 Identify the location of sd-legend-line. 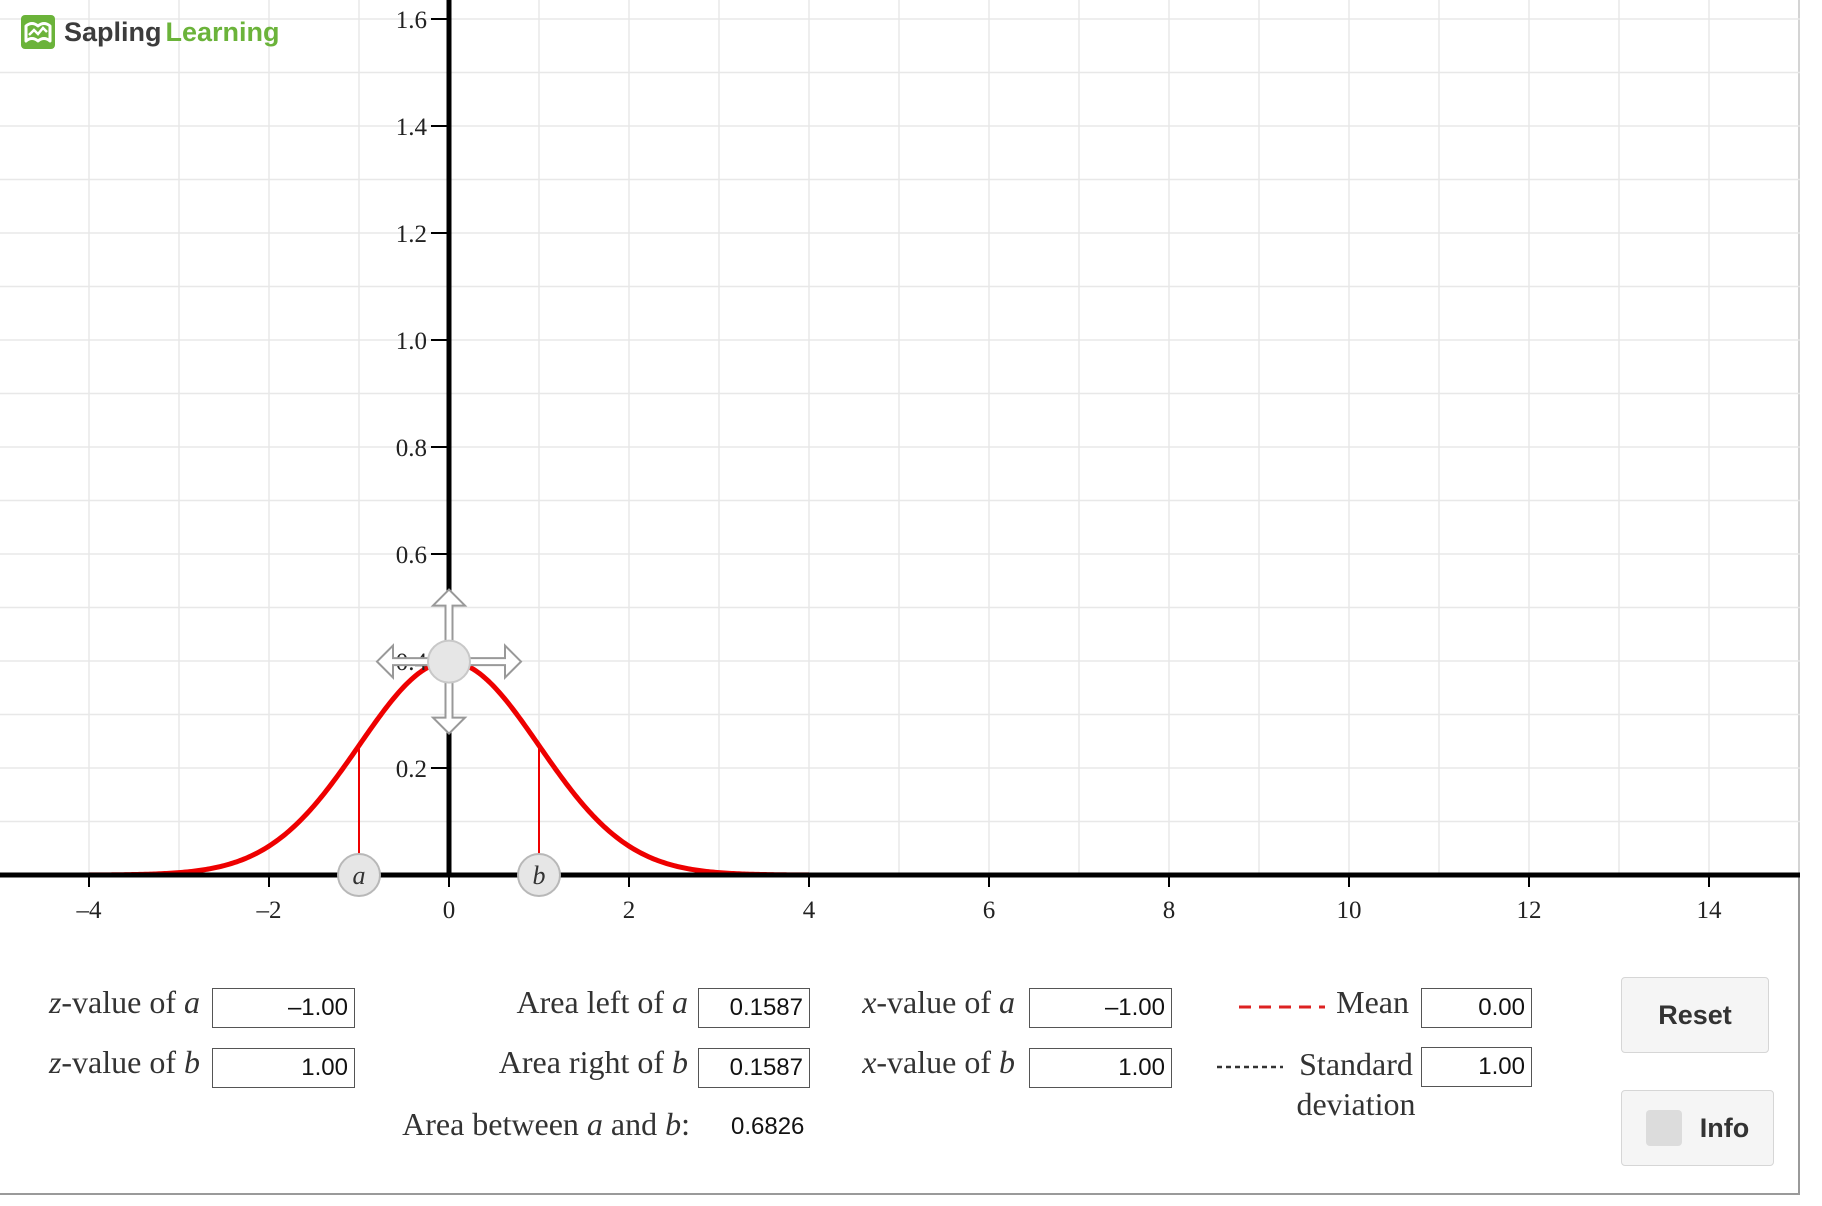
(1250, 1067).